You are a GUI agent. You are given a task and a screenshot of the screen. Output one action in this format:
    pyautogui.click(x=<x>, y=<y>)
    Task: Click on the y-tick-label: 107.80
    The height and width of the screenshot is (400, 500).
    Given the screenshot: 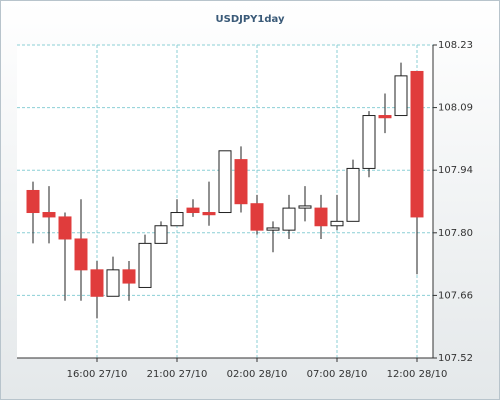 What is the action you would take?
    pyautogui.click(x=455, y=233)
    